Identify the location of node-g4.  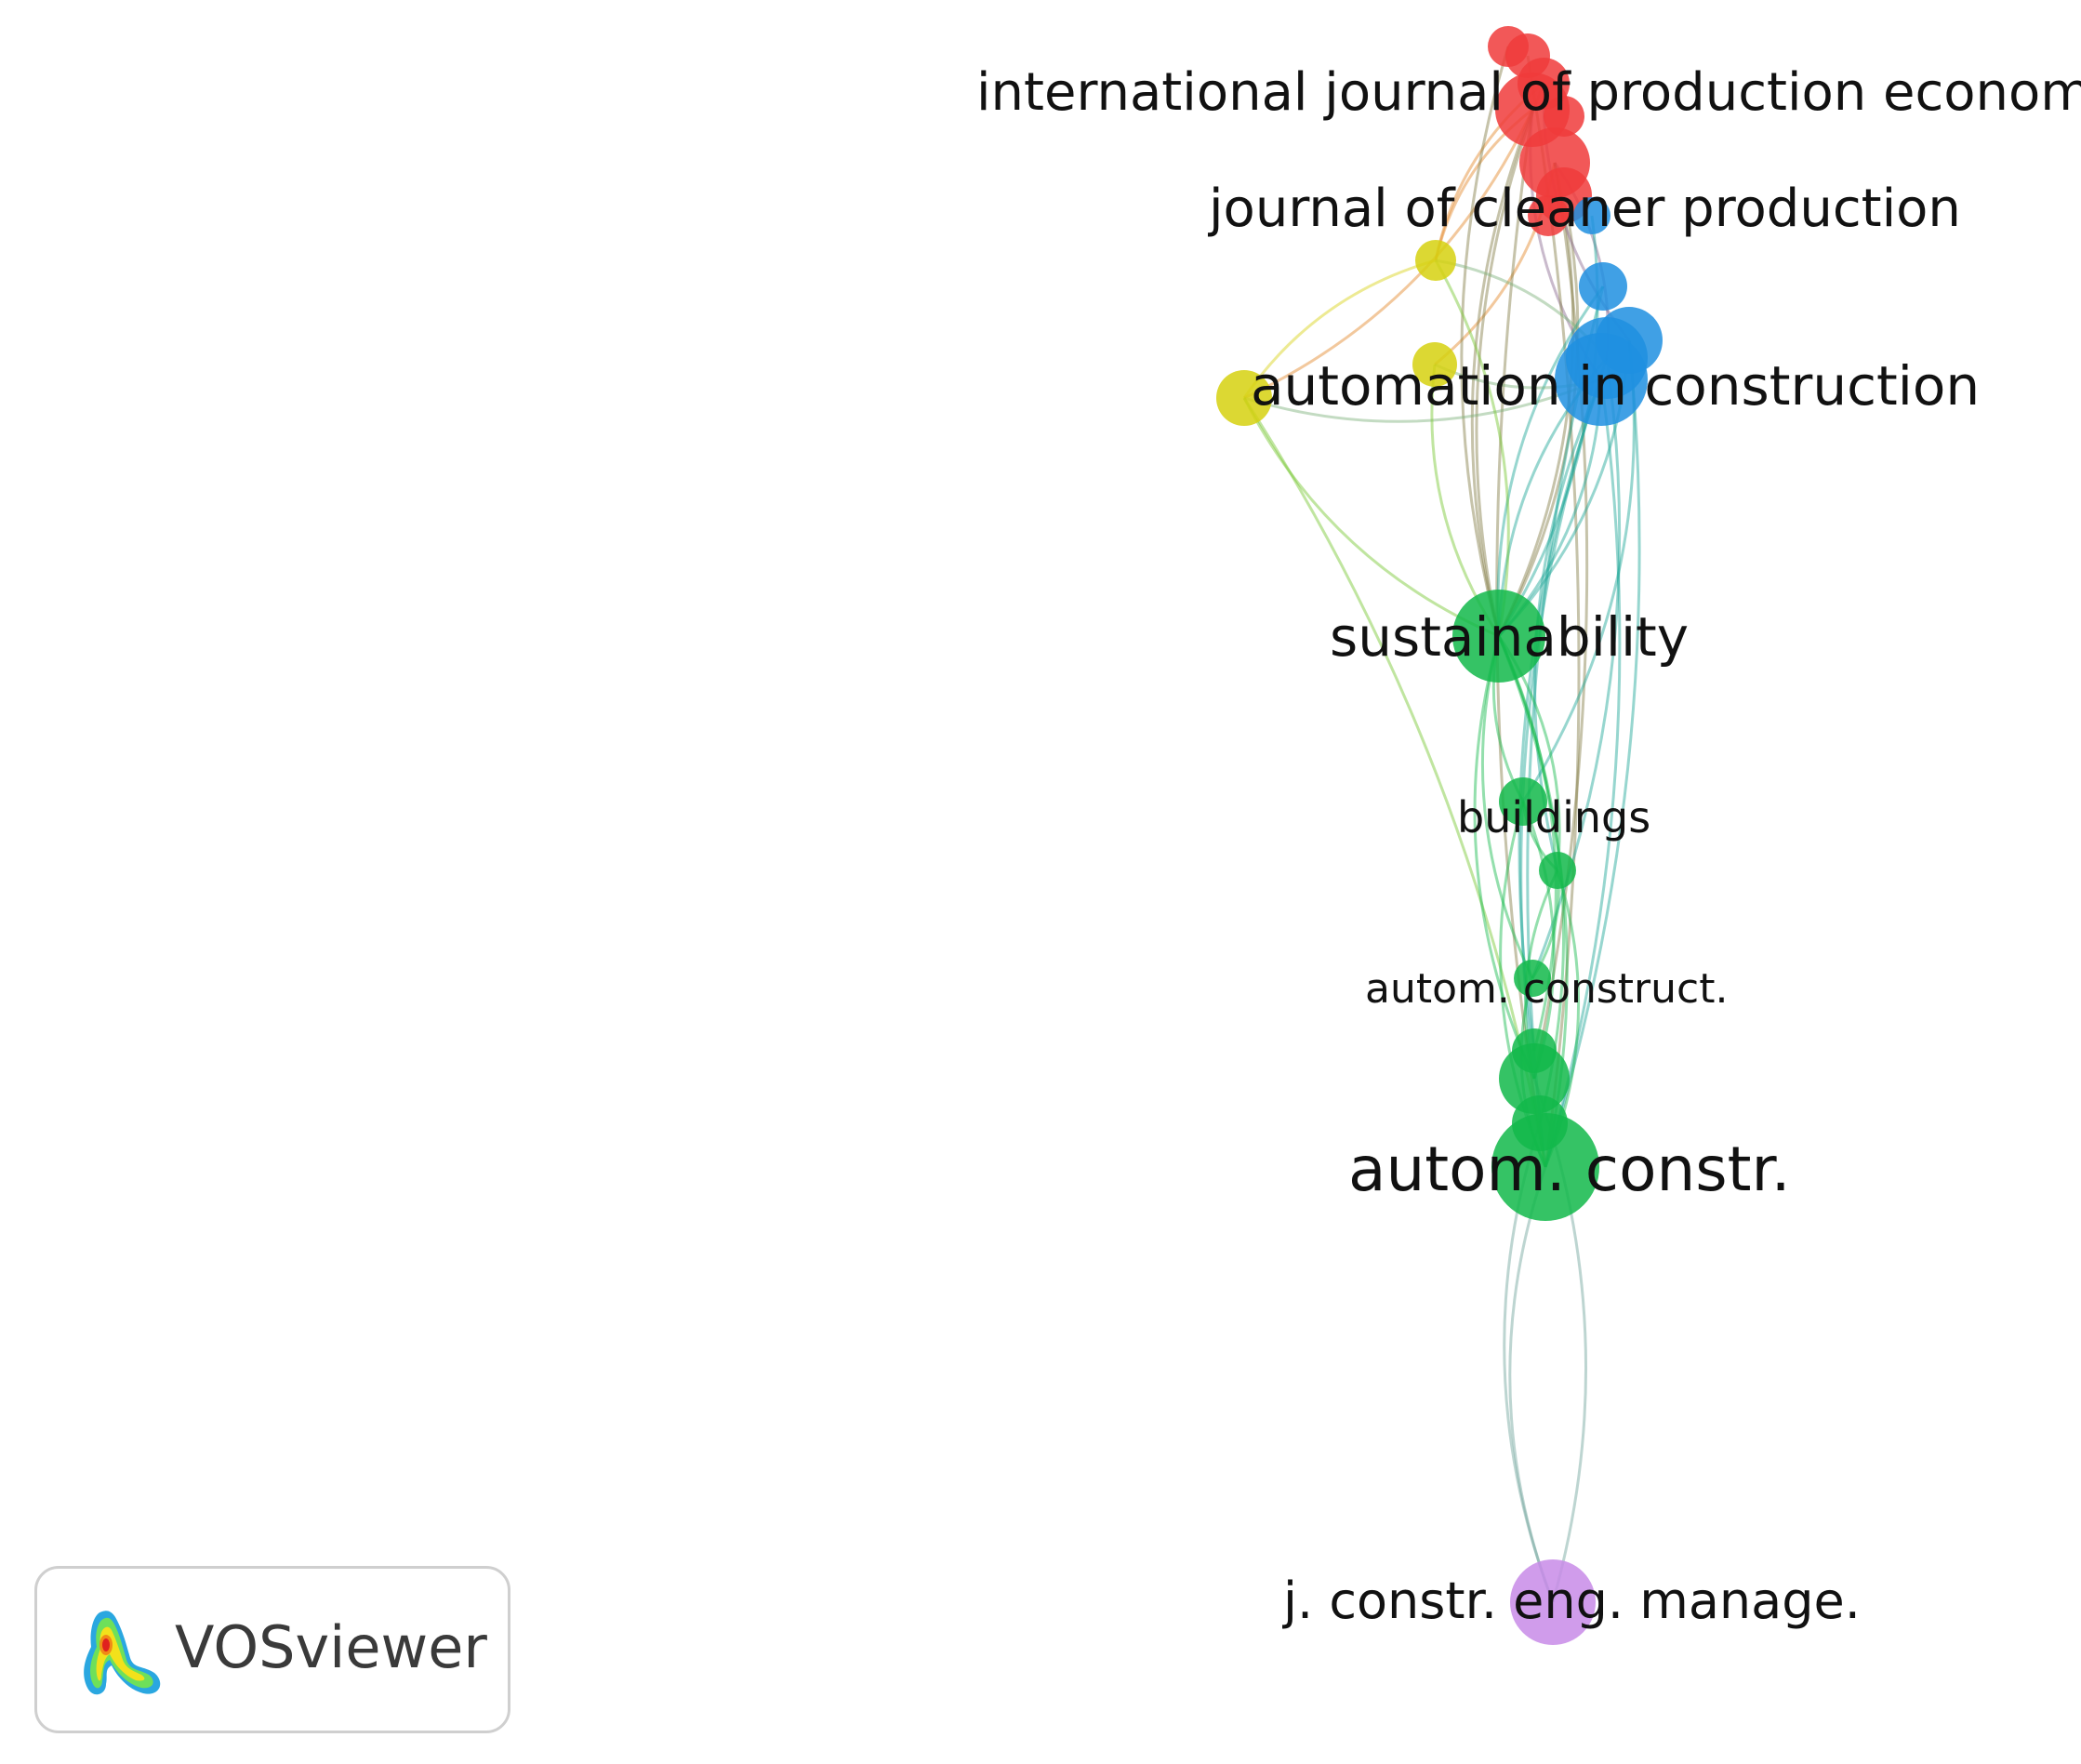
(1533, 978).